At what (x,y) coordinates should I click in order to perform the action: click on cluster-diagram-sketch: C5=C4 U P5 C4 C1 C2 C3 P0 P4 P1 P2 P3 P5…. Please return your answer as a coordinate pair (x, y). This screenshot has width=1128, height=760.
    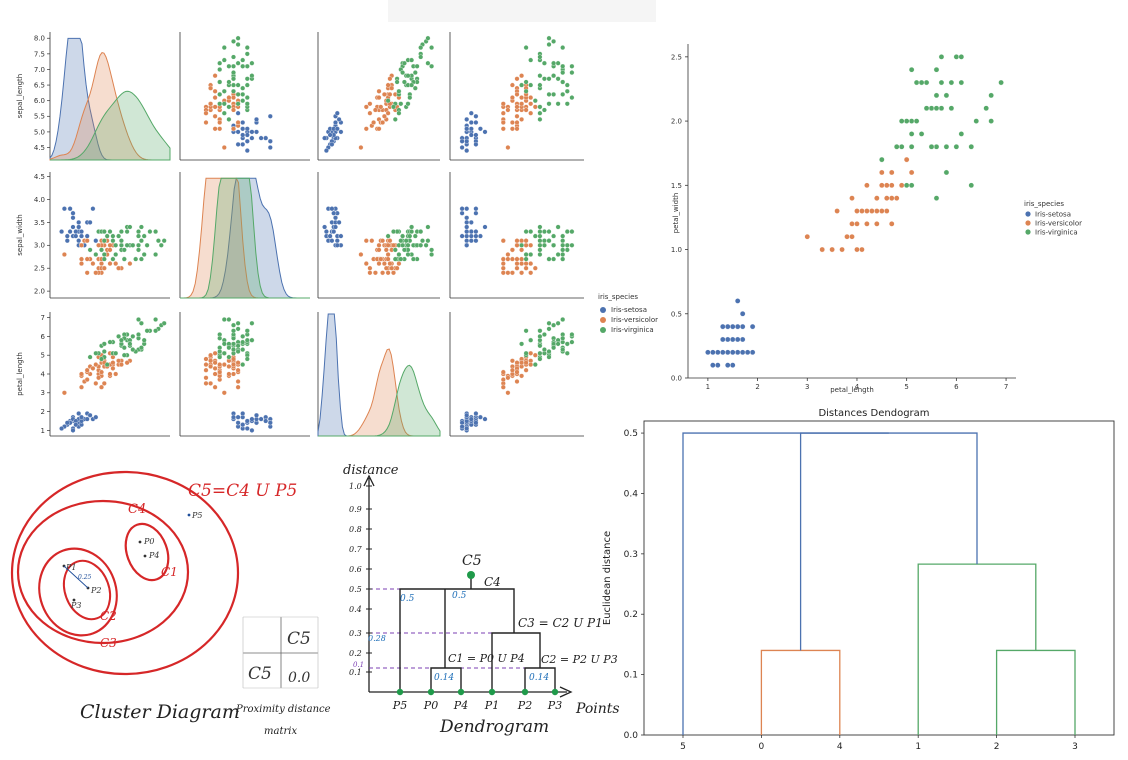
    Looking at the image, I should click on (170, 603).